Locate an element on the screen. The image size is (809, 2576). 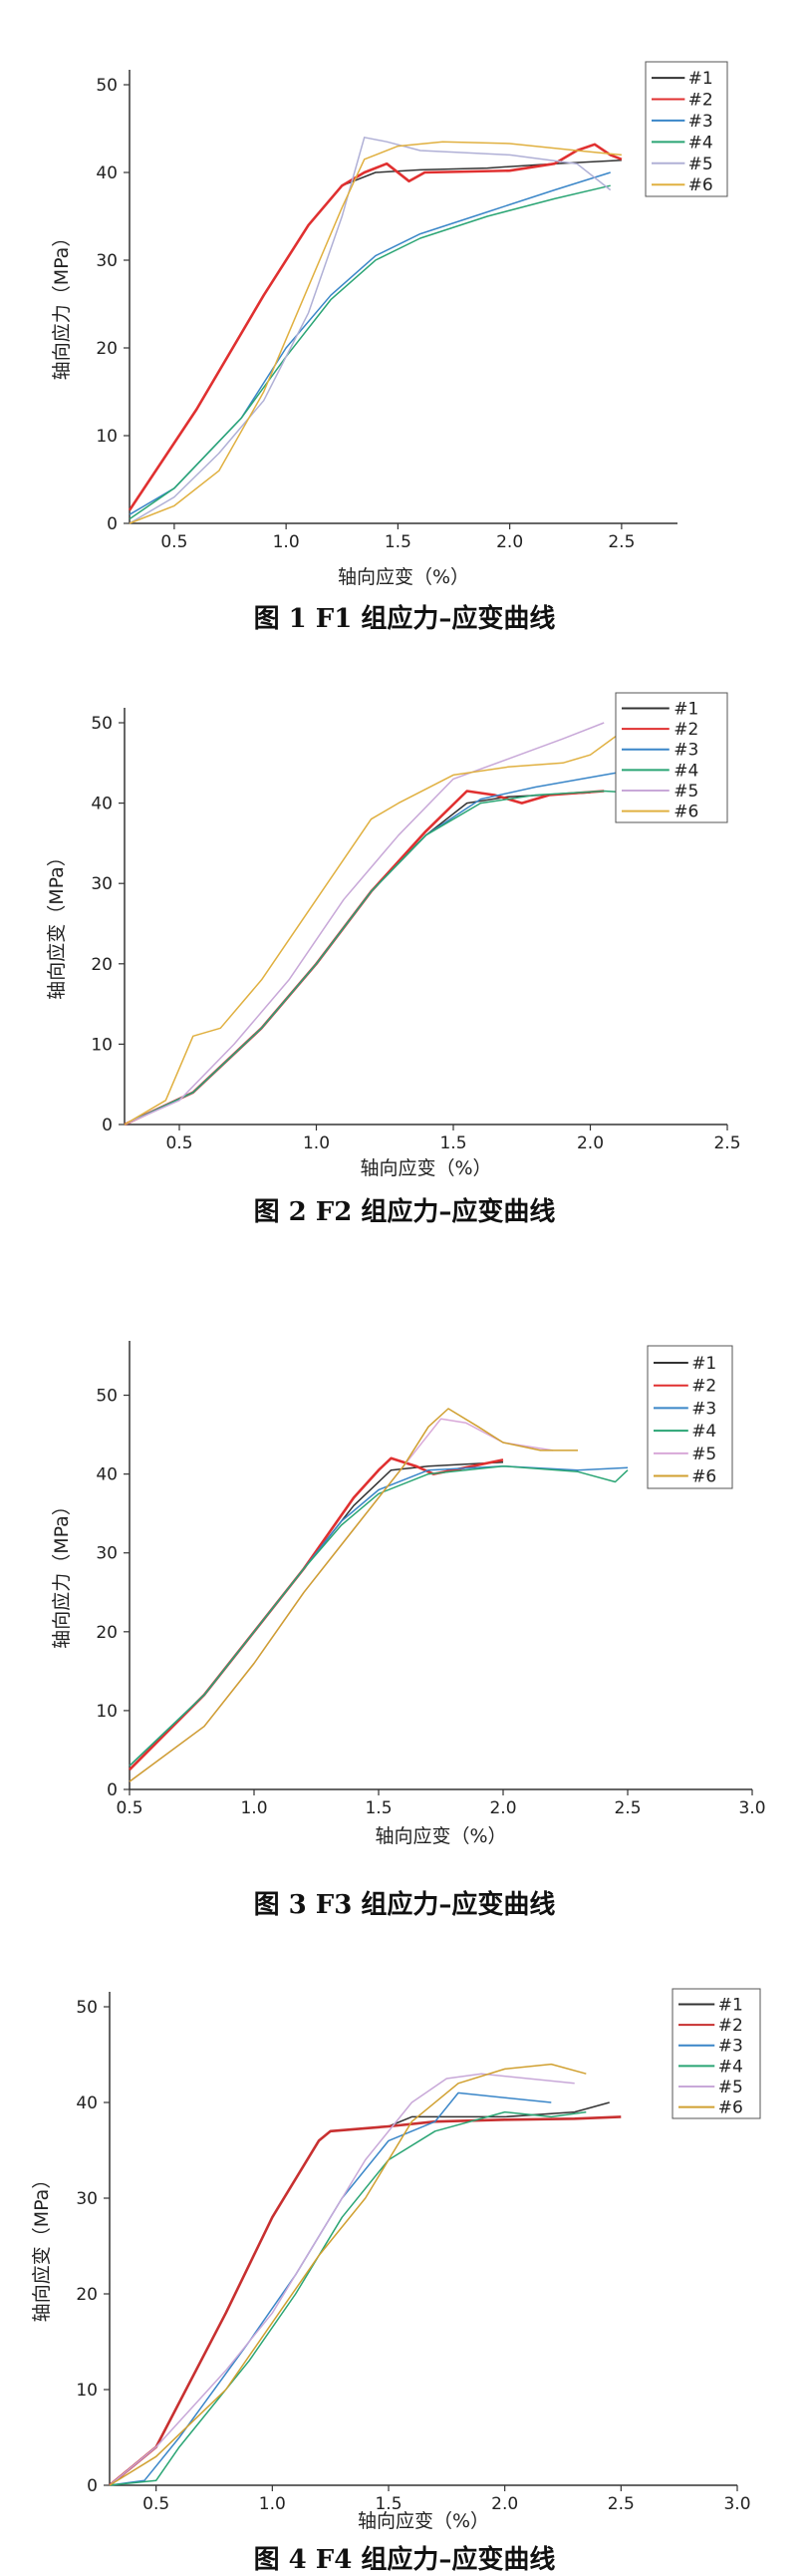
figure-caption: 图 2 F2 组应力–应变曲线 is located at coordinates (404, 1212).